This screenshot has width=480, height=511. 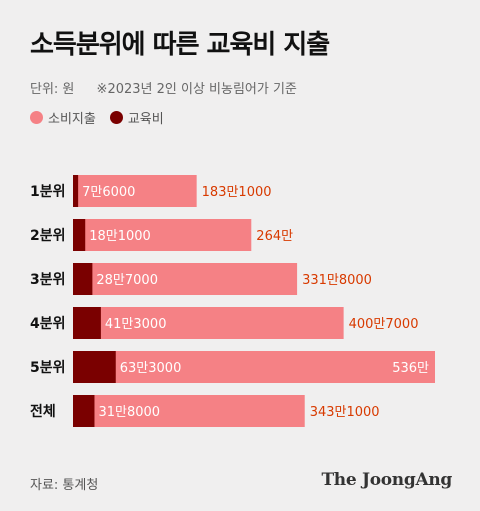 I want to click on category-label: 1분위, so click(x=48, y=192).